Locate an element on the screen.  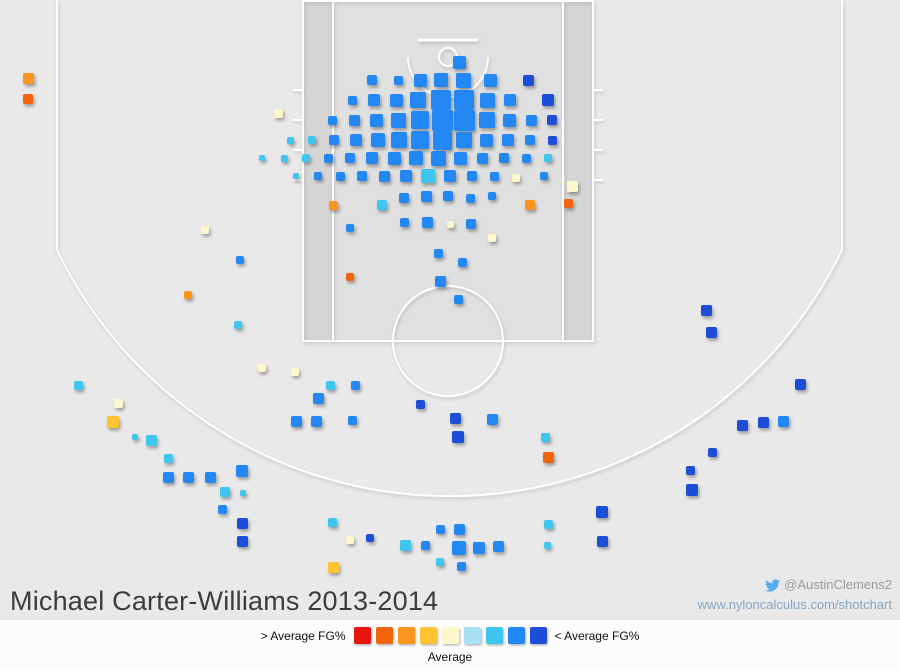
legend: > Average FG% < Average FG% is located at coordinates (450, 635).